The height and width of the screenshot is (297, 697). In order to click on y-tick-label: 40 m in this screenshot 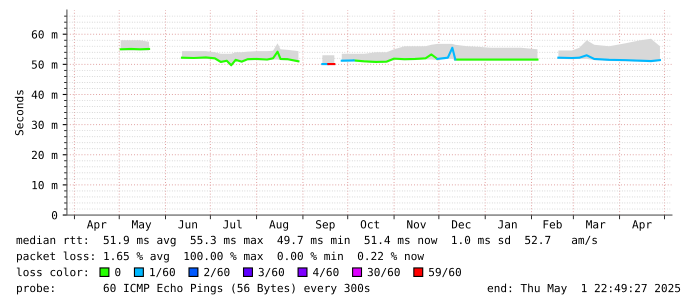, I will do `click(45, 94)`.